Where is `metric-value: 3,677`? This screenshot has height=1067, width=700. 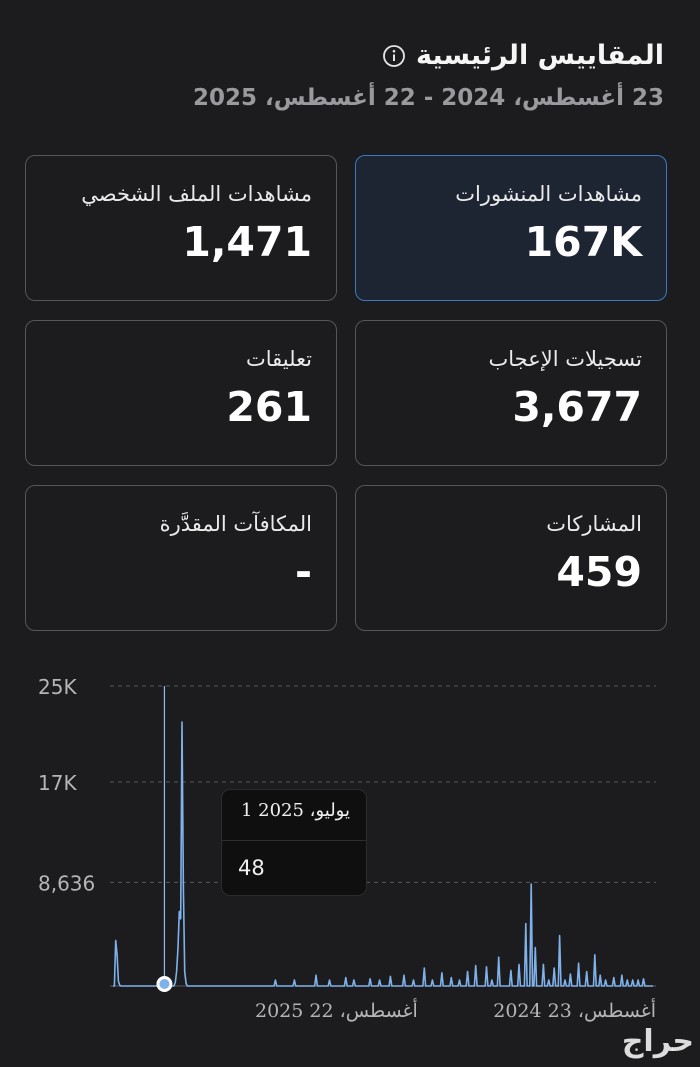
metric-value: 3,677 is located at coordinates (577, 407).